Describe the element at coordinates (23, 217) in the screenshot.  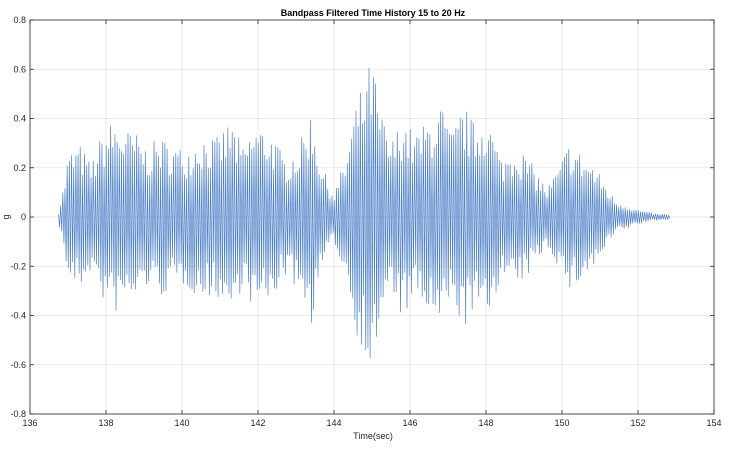
I see `y-tick-label: 0` at that location.